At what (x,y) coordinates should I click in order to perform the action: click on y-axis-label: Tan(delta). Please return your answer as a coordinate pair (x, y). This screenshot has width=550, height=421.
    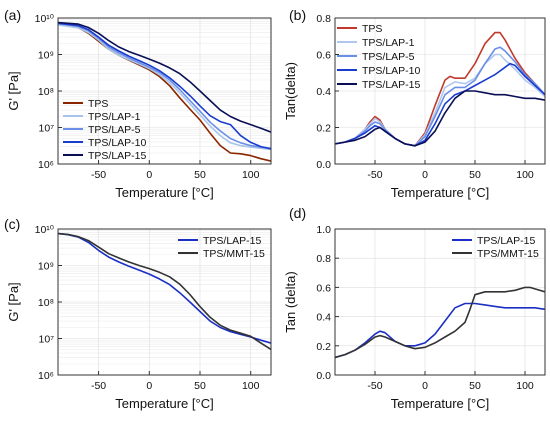
    Looking at the image, I should click on (290, 91).